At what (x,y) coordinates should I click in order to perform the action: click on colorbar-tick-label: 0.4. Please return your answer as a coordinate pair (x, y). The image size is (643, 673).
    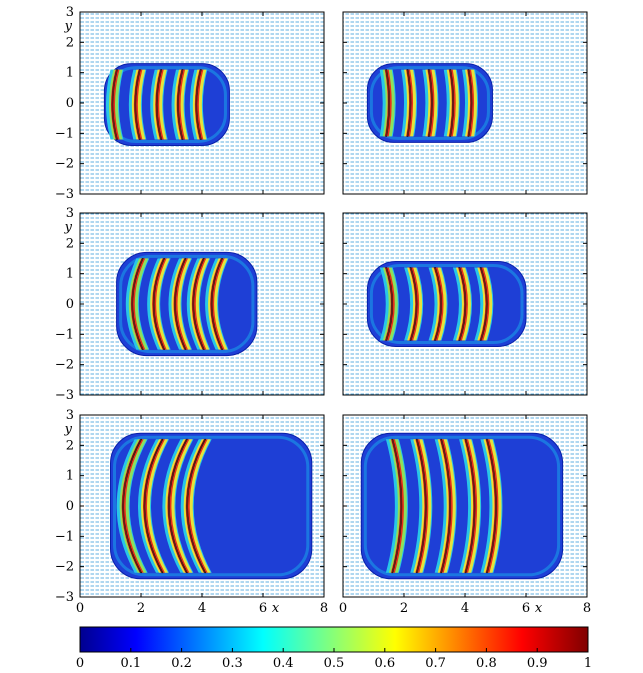
    Looking at the image, I should click on (283, 663).